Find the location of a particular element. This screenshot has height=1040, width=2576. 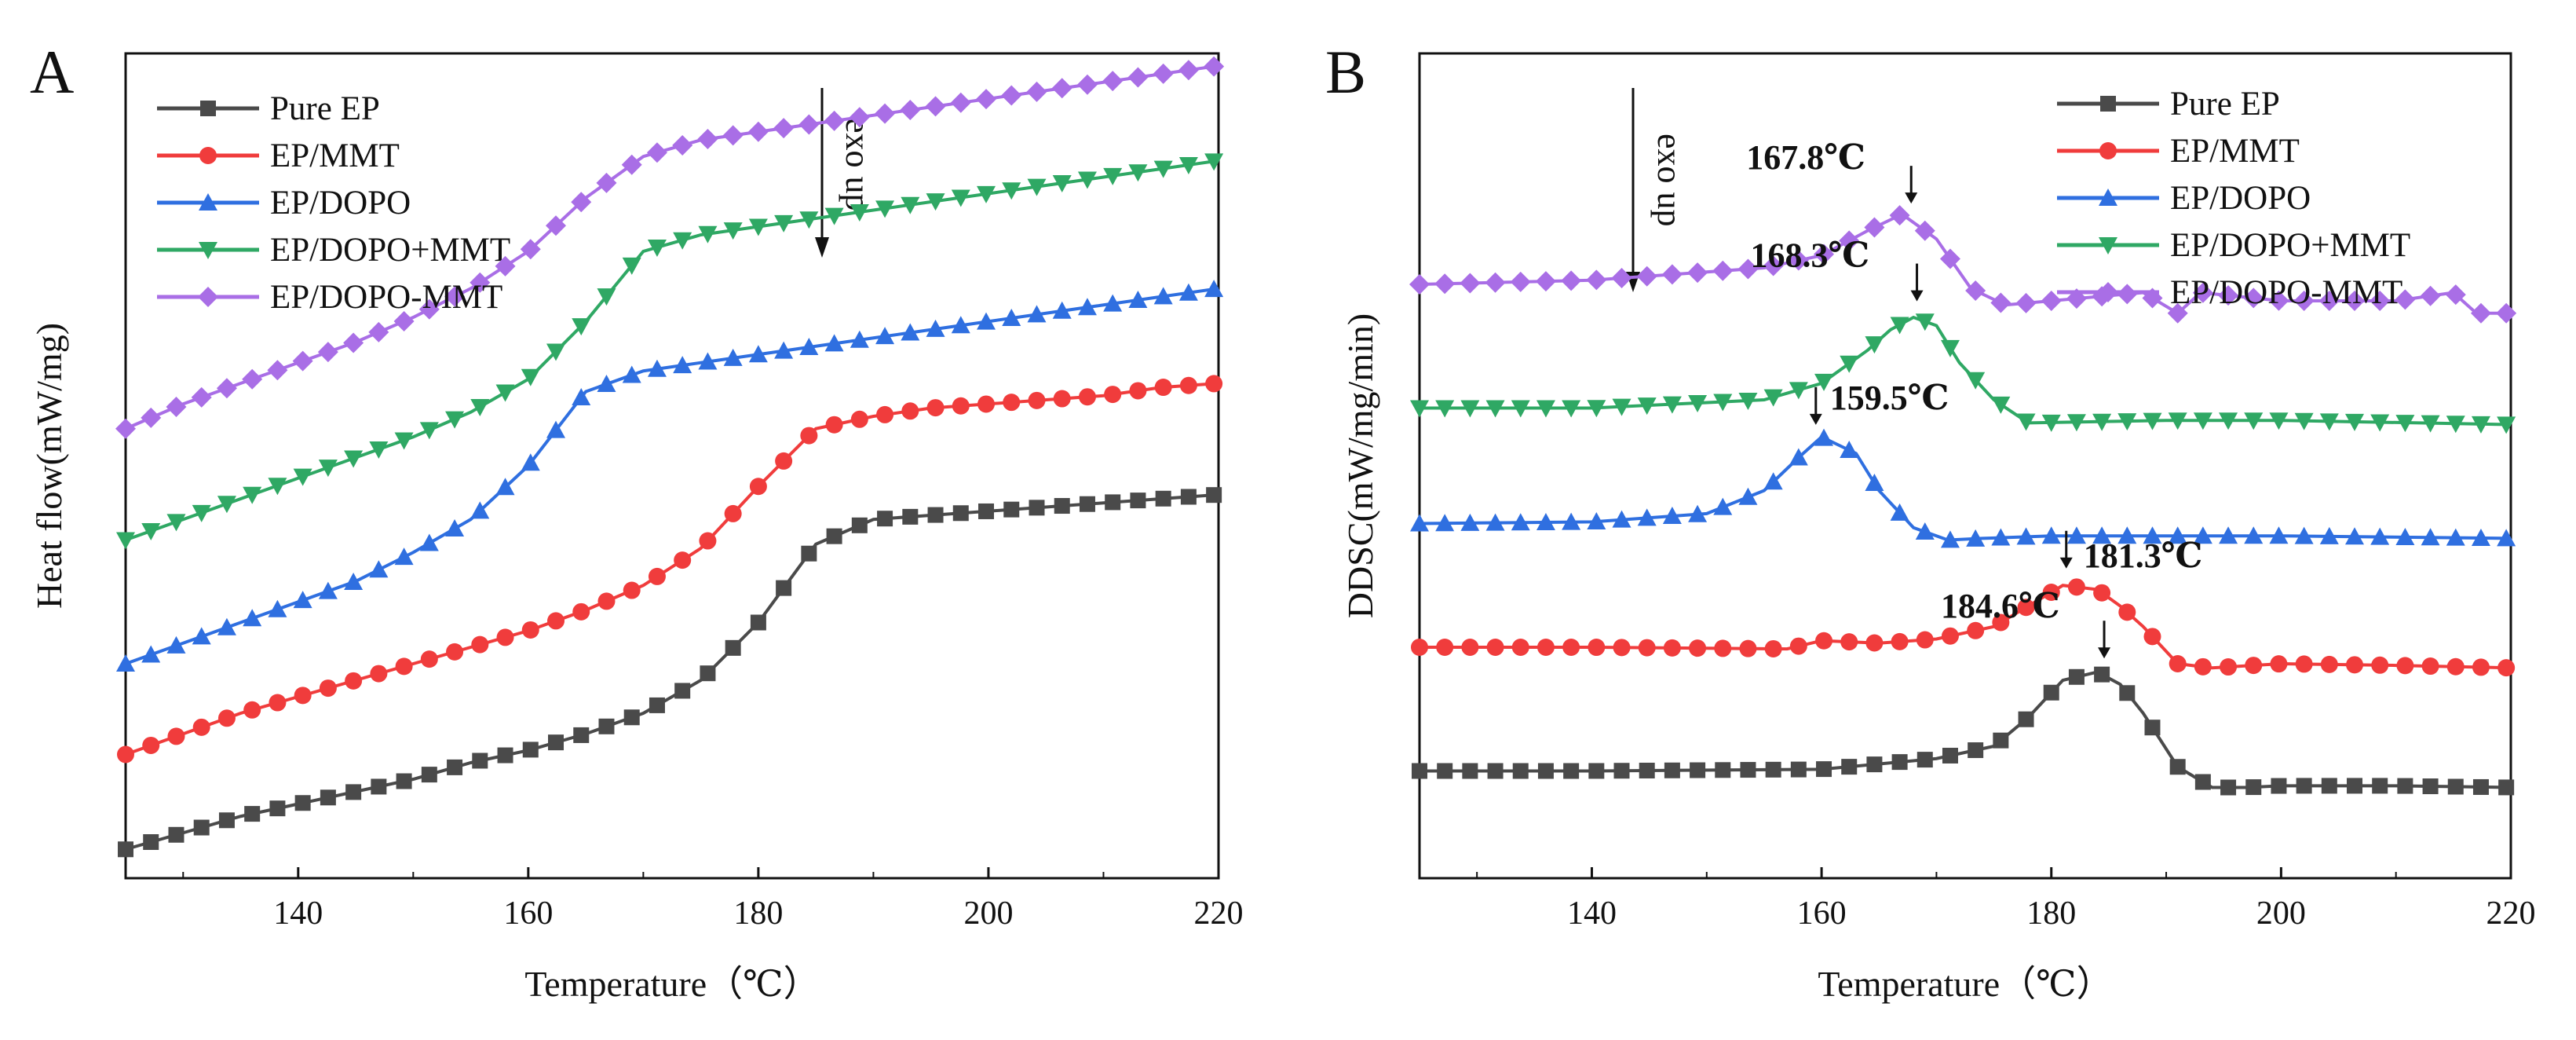

panel-b-peak-annotation: 184.6℃ is located at coordinates (2026, 623).